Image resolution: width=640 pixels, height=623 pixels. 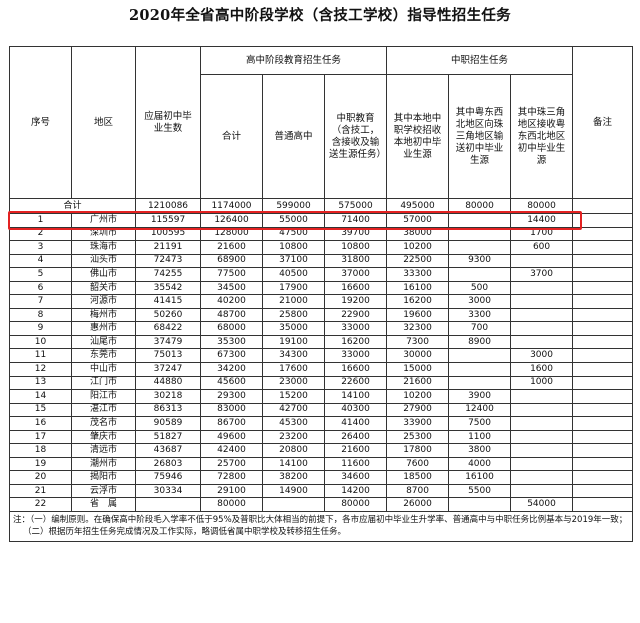 What do you see at coordinates (355, 315) in the screenshot?
I see `cell-vocational: 22900` at bounding box center [355, 315].